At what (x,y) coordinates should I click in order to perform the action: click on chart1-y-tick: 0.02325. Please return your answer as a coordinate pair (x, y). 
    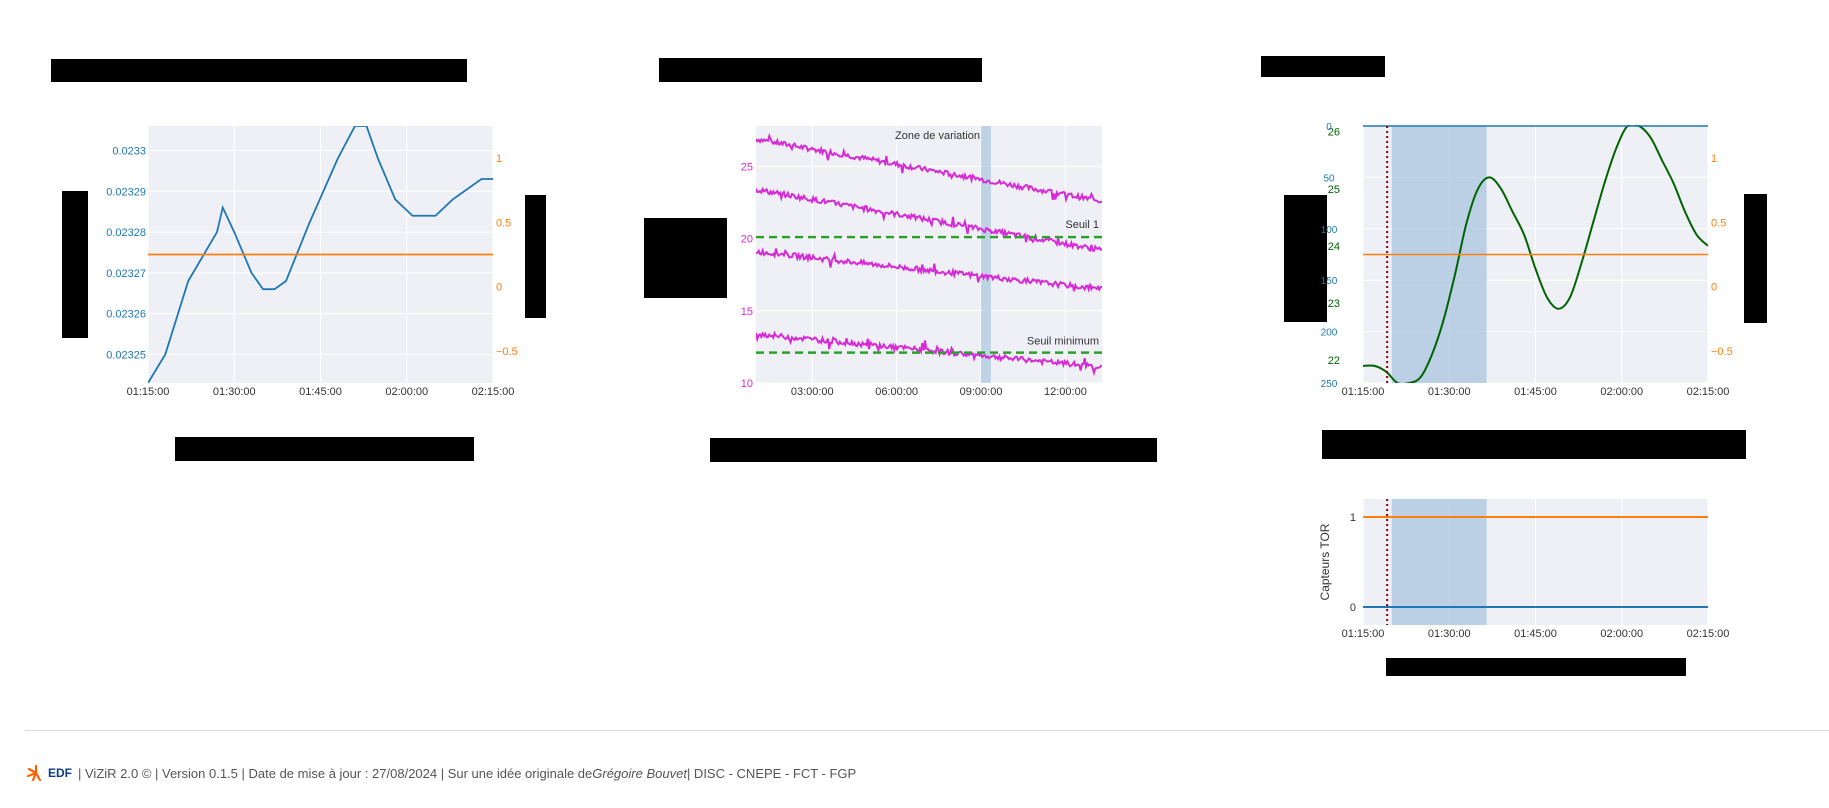
    Looking at the image, I should click on (126, 355).